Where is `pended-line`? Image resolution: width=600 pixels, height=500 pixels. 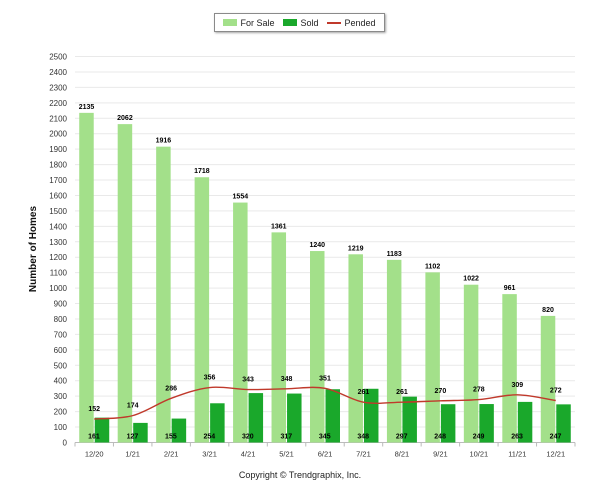
pended-line is located at coordinates (325, 403).